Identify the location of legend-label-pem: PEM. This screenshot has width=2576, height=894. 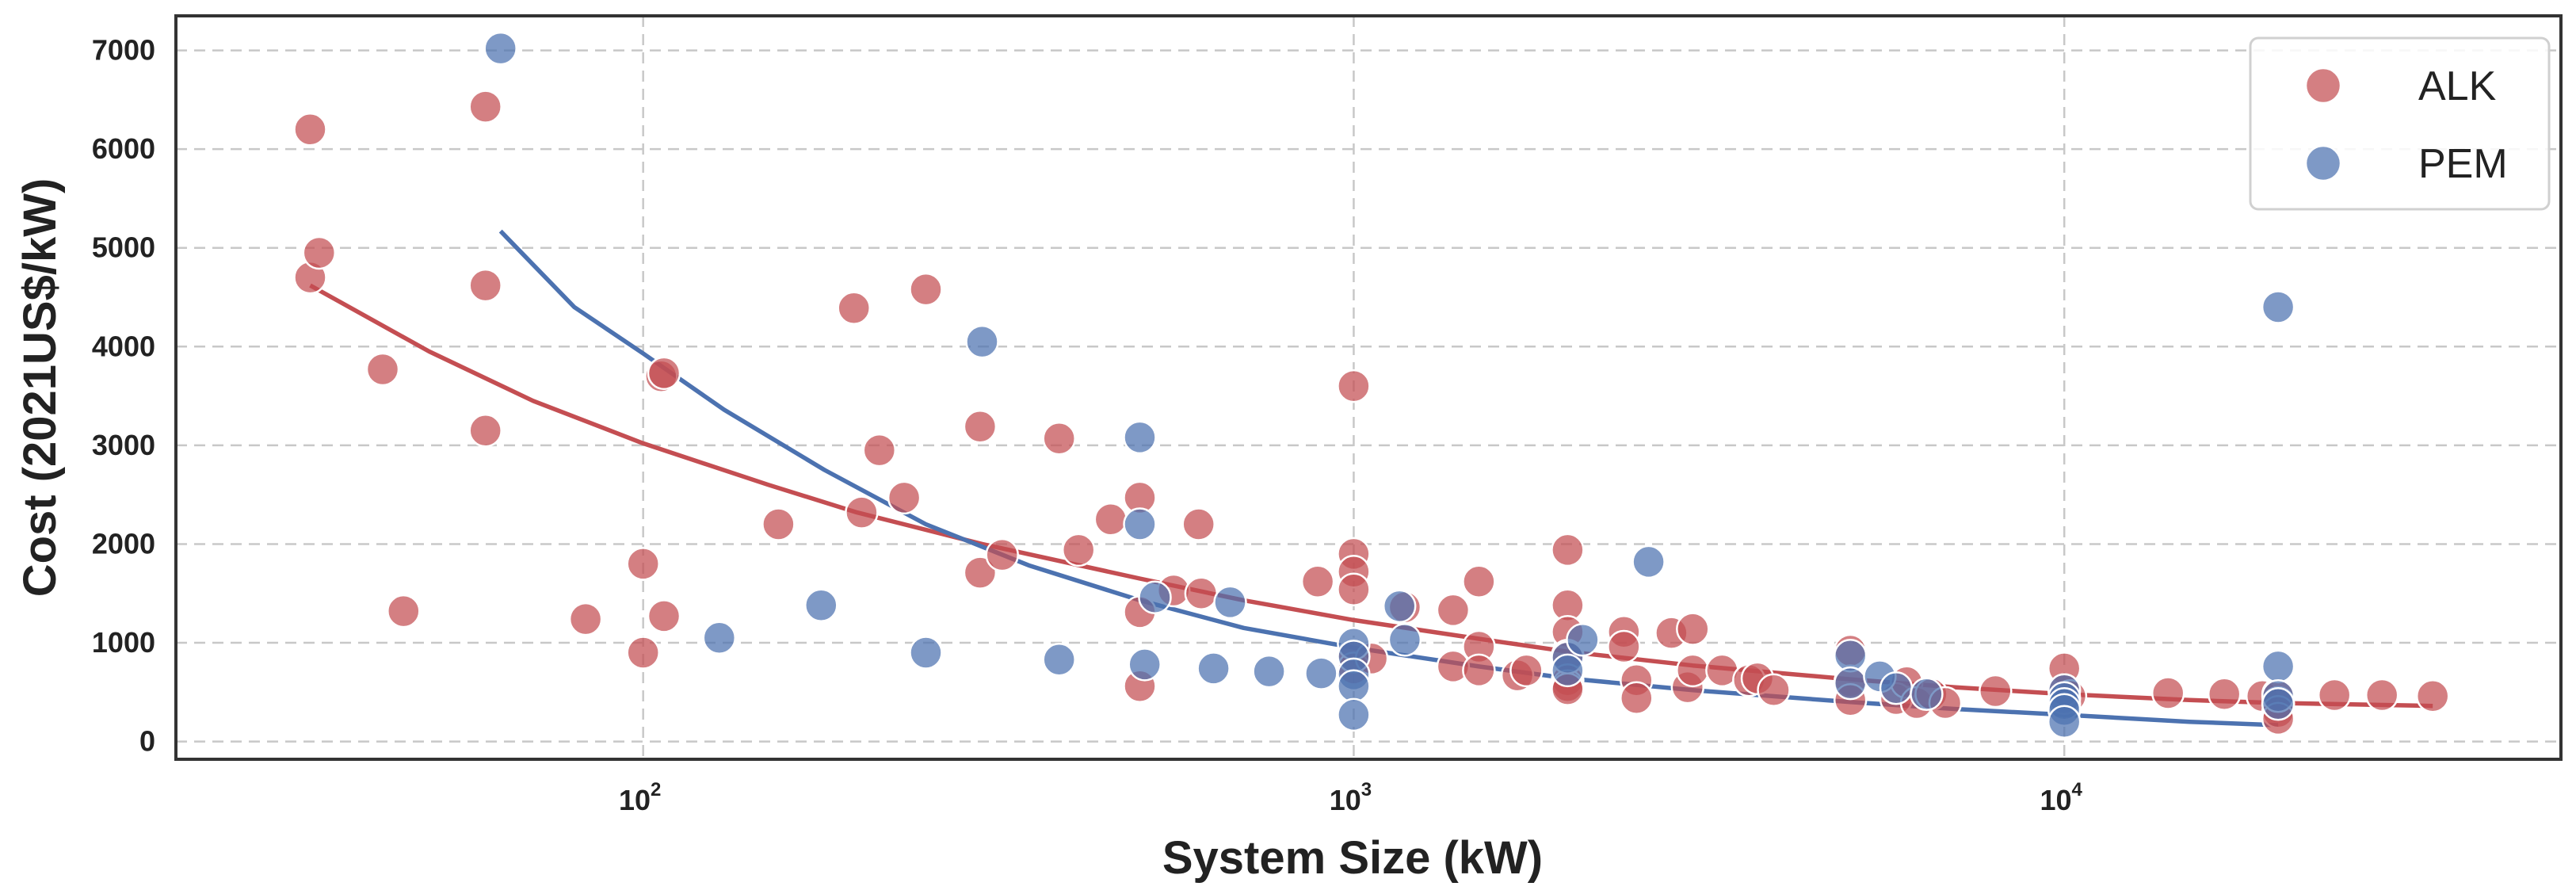
(2463, 164).